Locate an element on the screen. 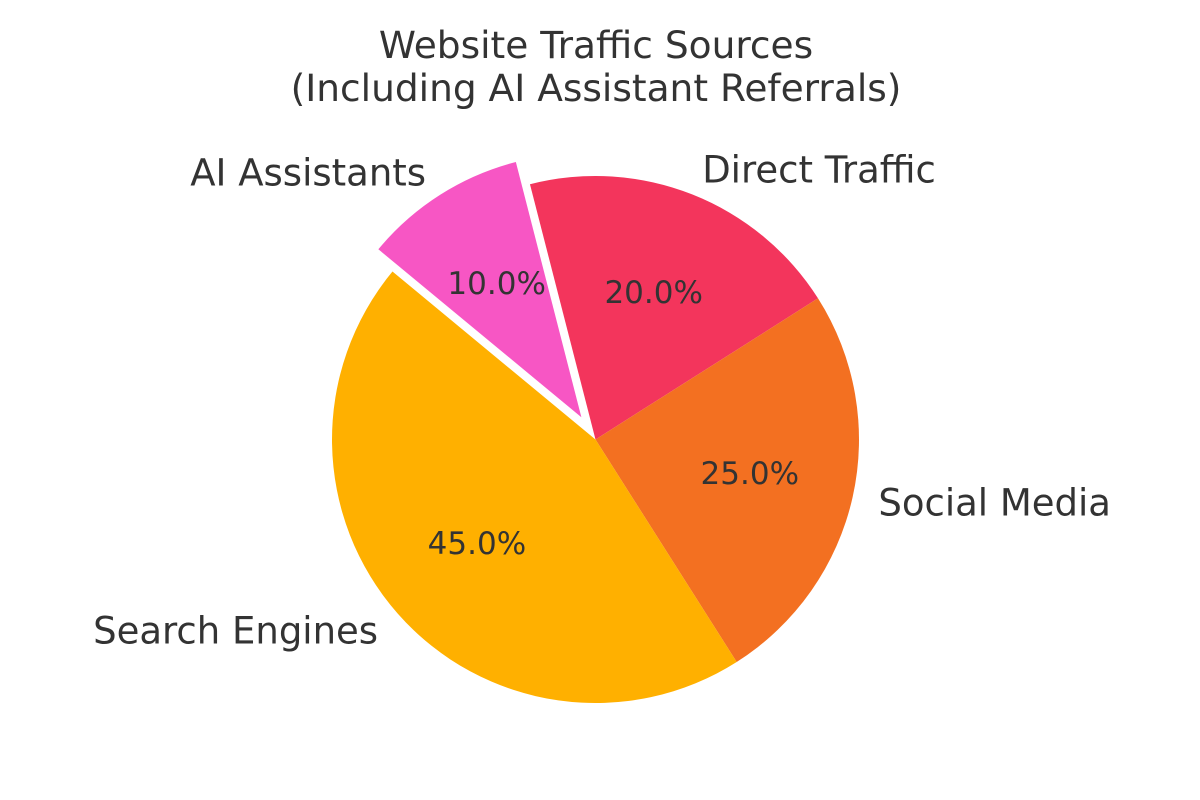  pie-slice-ai-assistants is located at coordinates (480, 290).